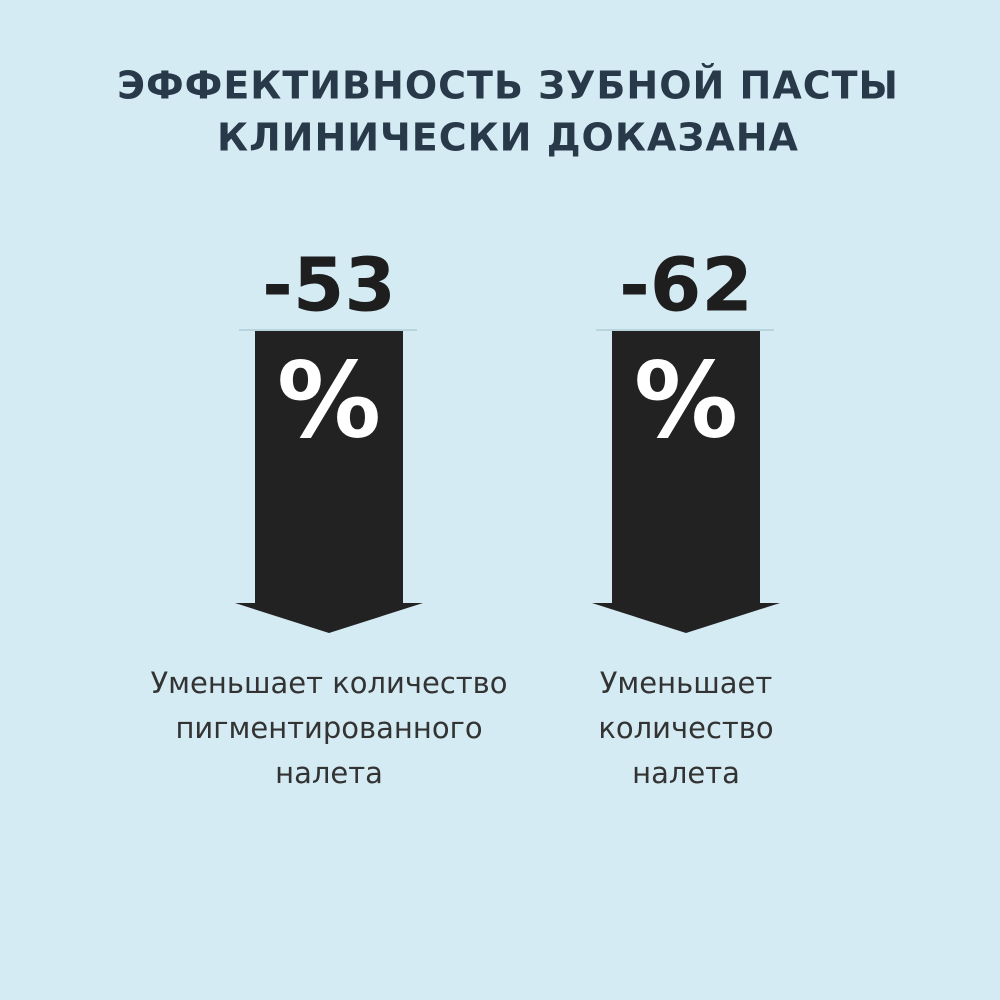 The width and height of the screenshot is (1000, 1000). What do you see at coordinates (685, 728) in the screenshot?
I see `stat-description: количество` at bounding box center [685, 728].